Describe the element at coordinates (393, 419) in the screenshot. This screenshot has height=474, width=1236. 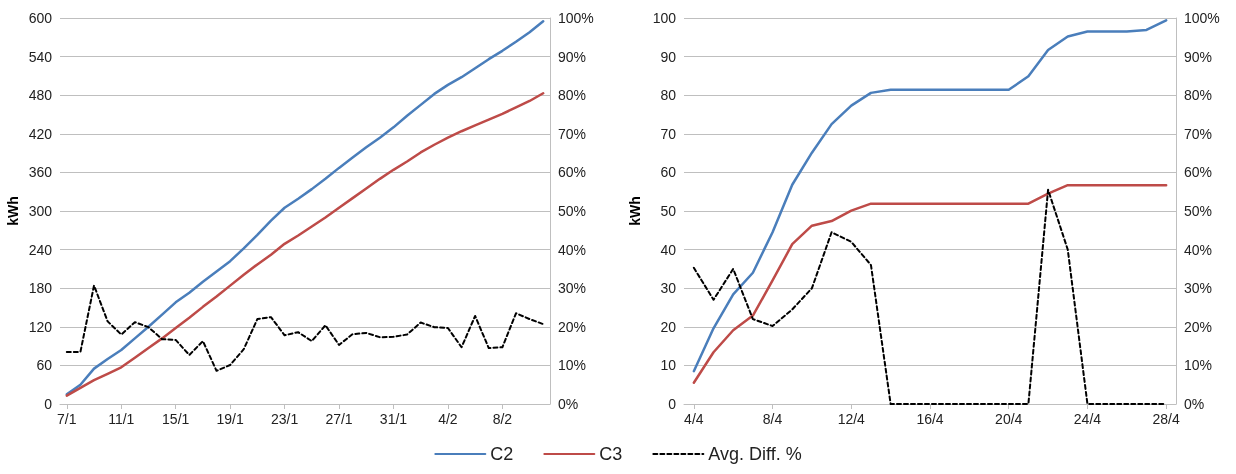
I see `x-tick-label: 31/1` at that location.